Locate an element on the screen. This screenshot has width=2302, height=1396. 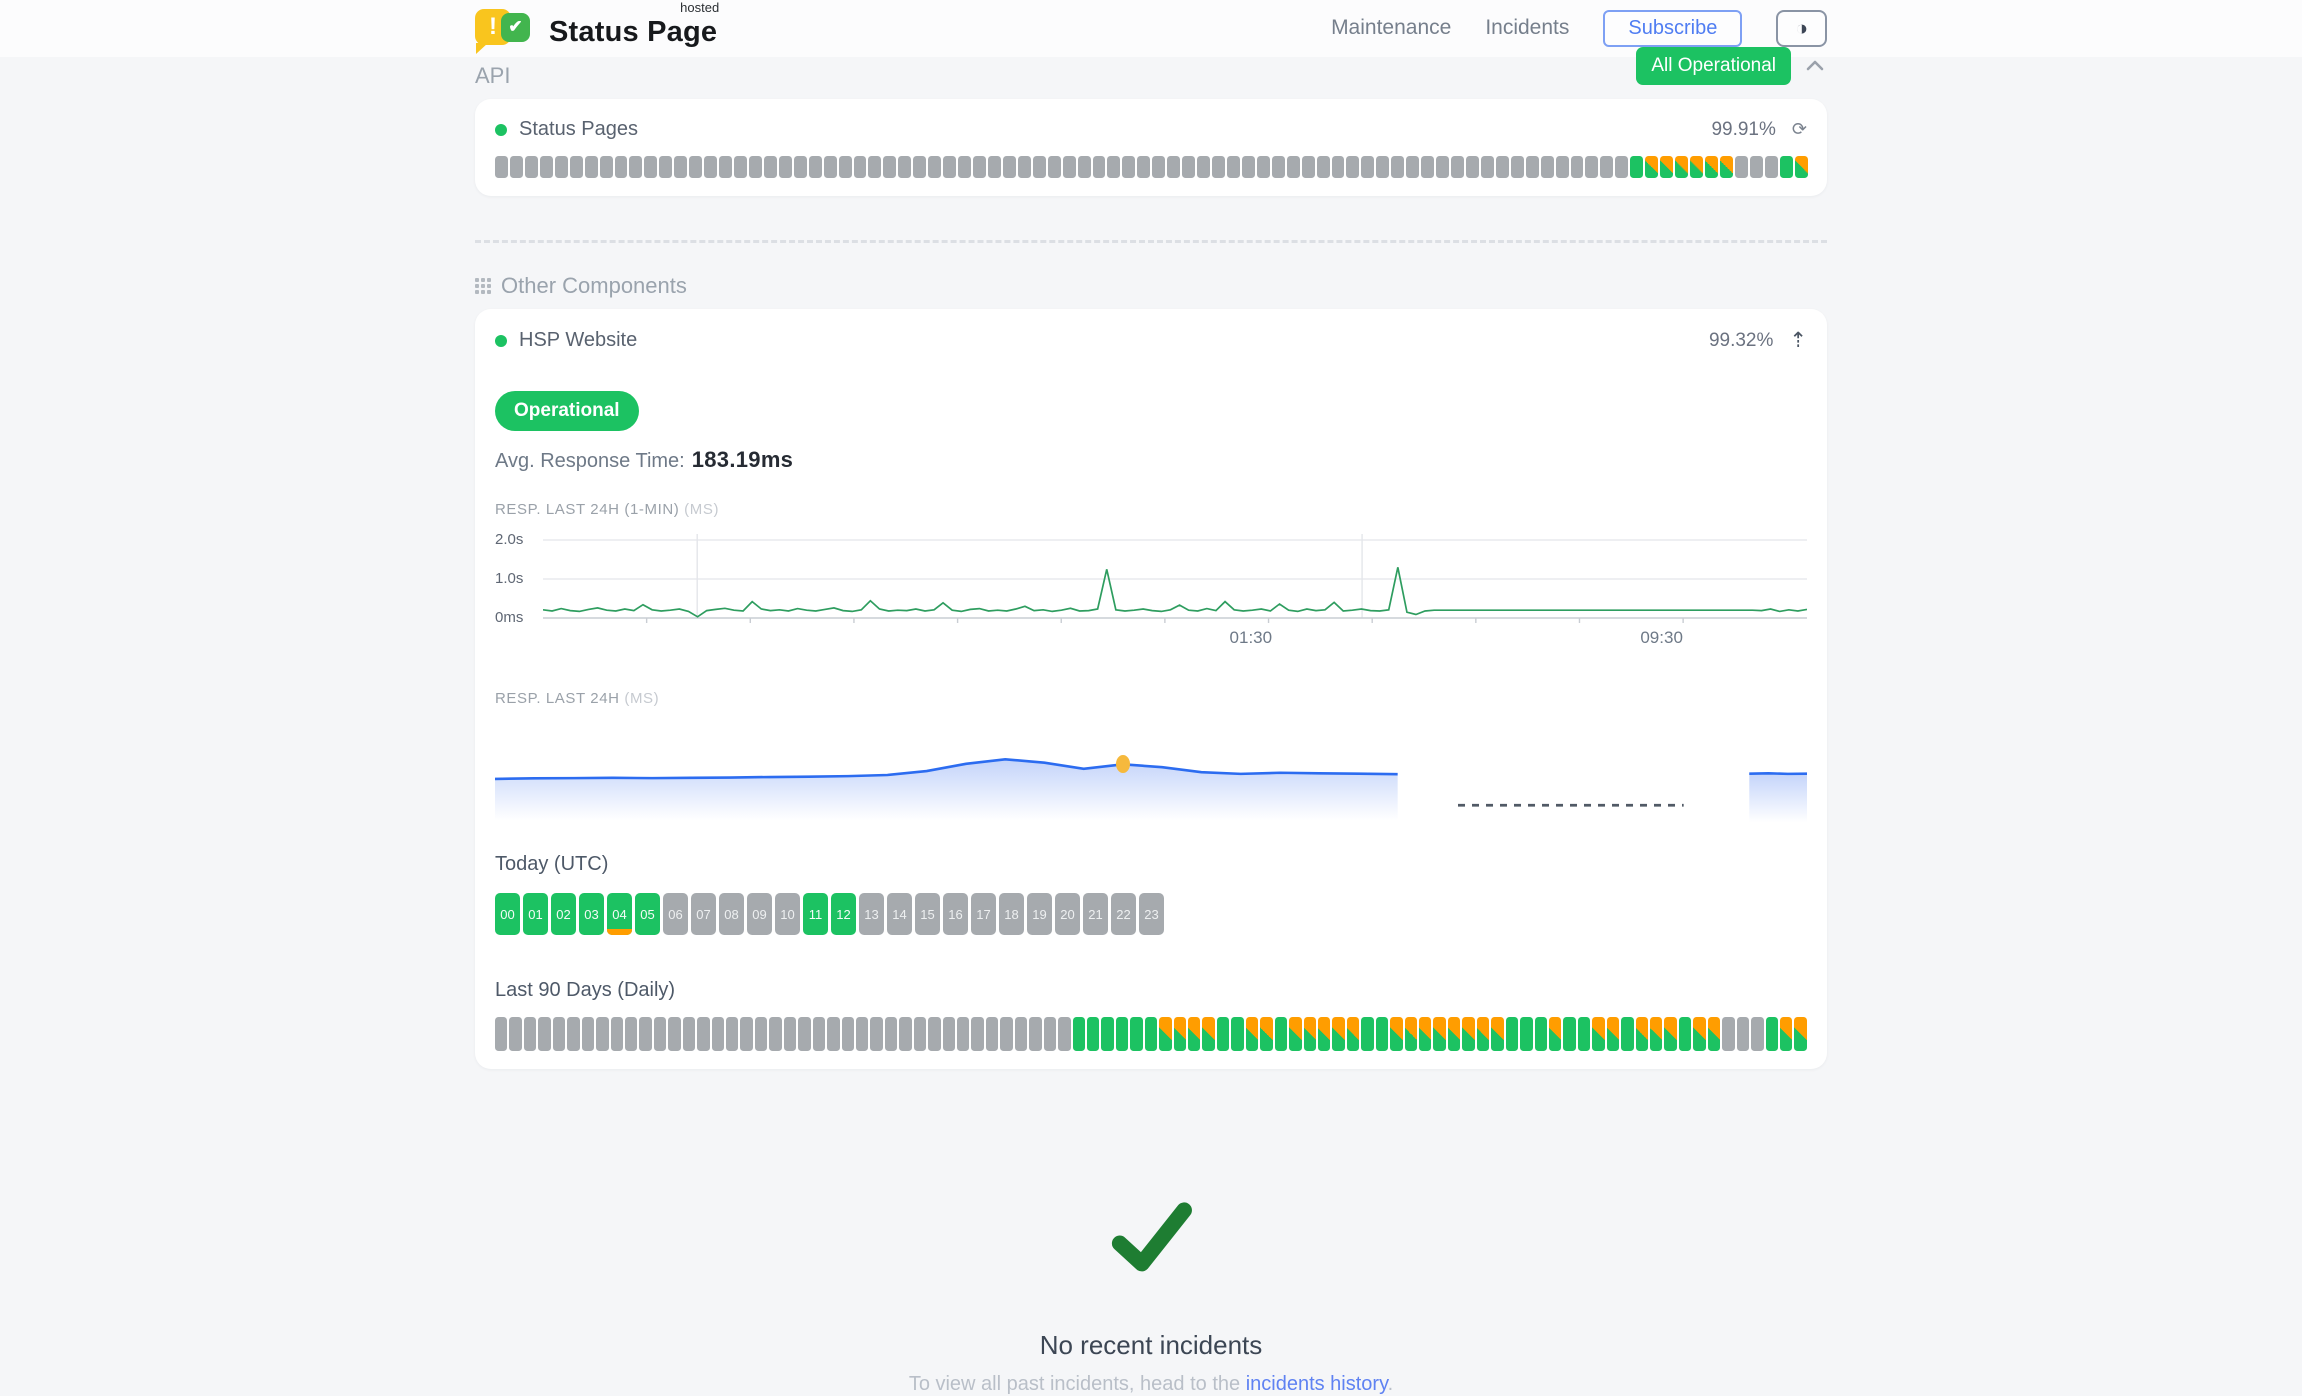
nav-maintenance: Maintenance is located at coordinates (1391, 28).